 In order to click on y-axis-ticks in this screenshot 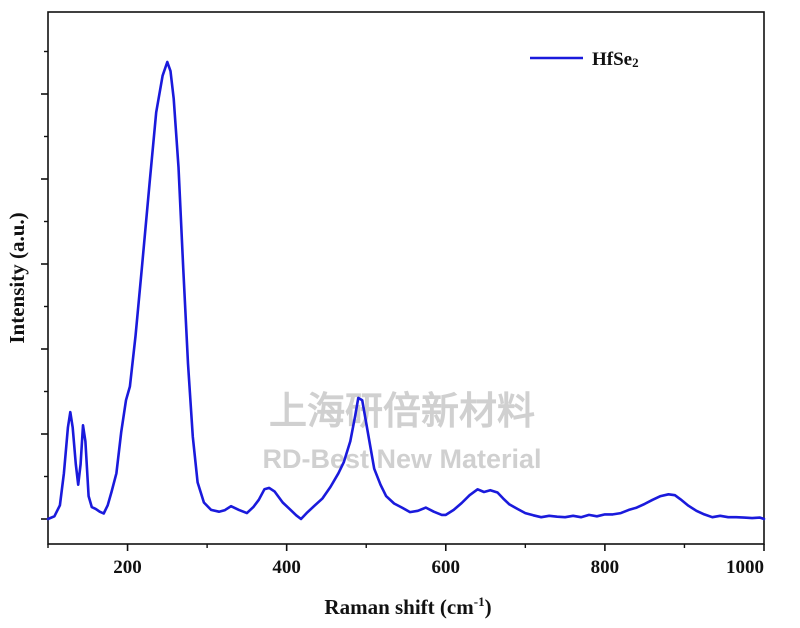, I will do `click(44, 285)`.